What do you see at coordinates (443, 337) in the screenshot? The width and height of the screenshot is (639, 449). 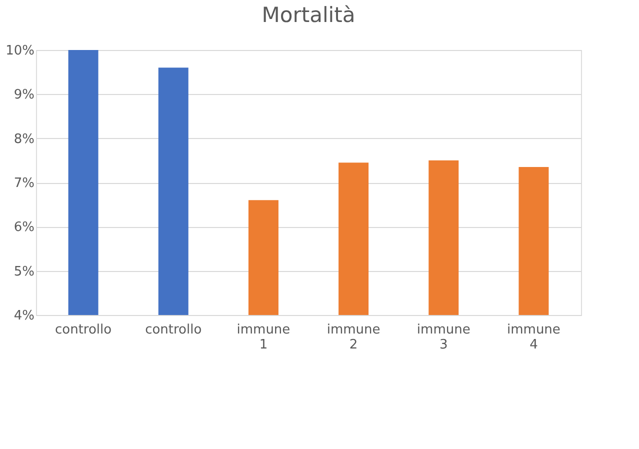 I see `x-tick-label: immune 3` at bounding box center [443, 337].